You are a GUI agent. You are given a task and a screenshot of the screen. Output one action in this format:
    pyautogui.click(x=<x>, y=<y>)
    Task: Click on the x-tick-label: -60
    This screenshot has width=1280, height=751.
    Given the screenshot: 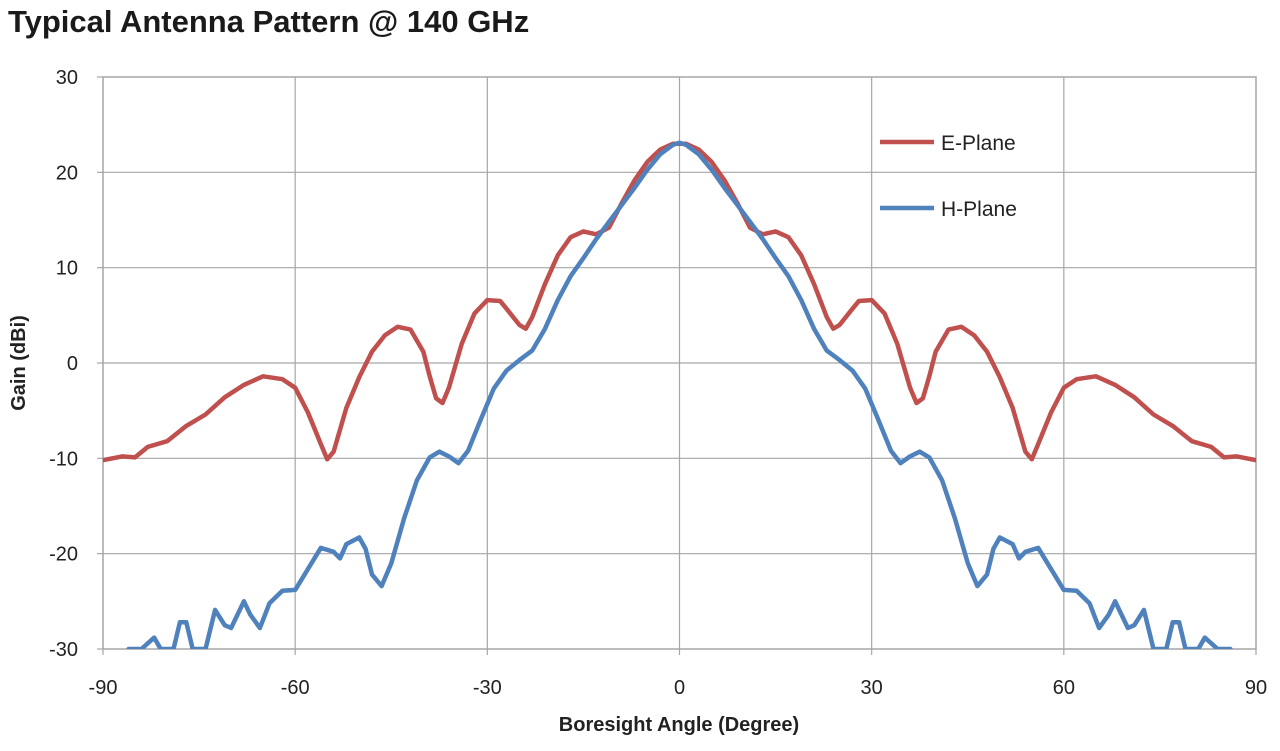 What is the action you would take?
    pyautogui.click(x=295, y=688)
    